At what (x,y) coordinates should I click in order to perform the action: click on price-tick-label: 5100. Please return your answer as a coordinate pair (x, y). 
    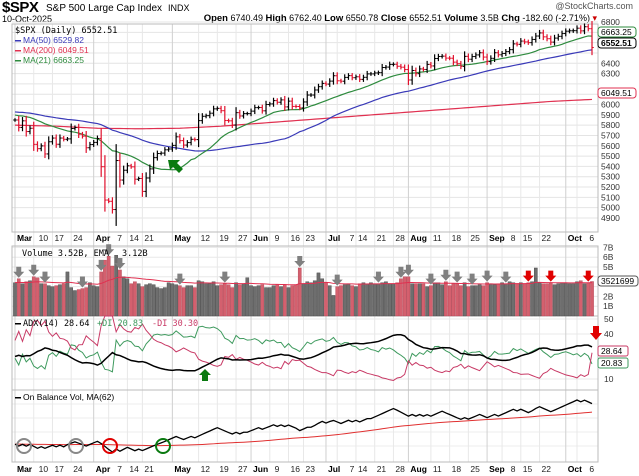
    Looking at the image, I should click on (610, 197).